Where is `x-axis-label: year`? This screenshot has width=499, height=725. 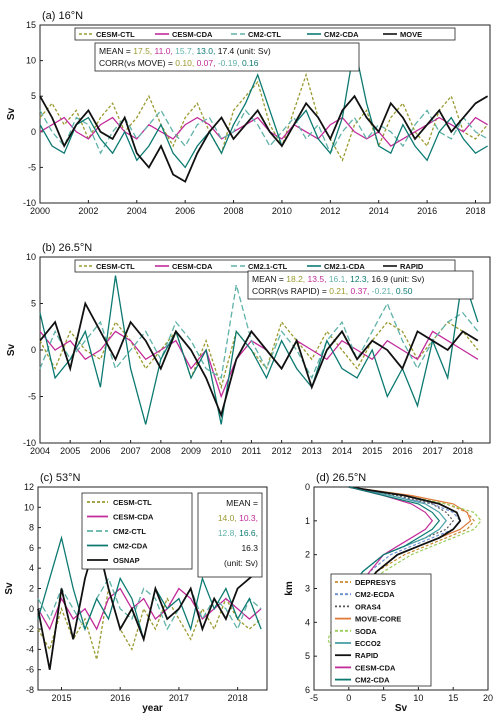
x-axis-label: year is located at coordinates (152, 708).